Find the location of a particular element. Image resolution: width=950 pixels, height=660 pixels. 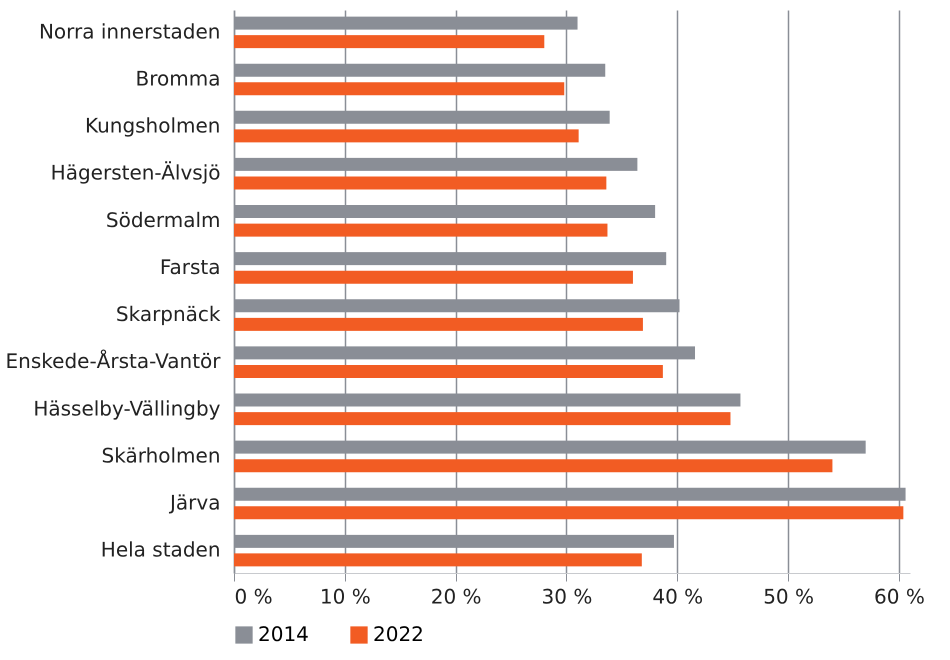

y-tick-label: Hela staden is located at coordinates (160, 550).